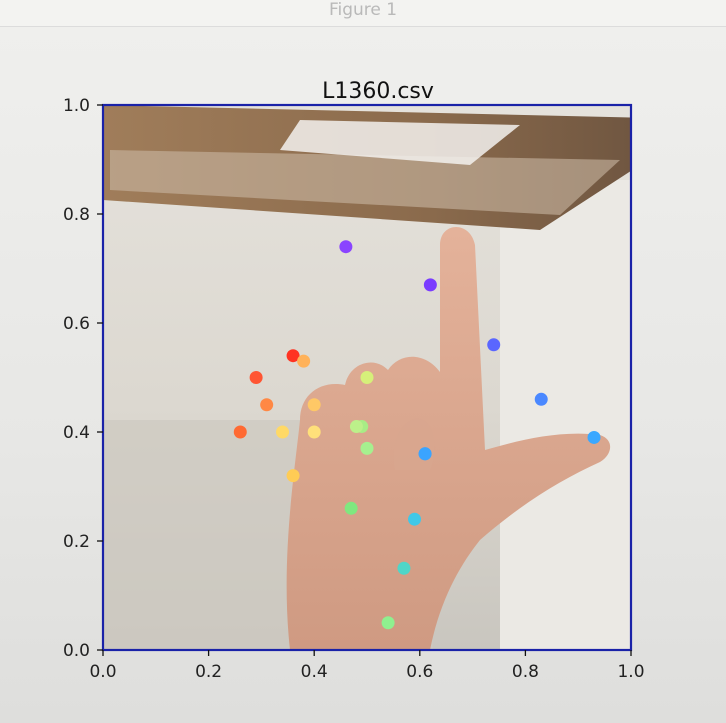 The image size is (726, 723). What do you see at coordinates (76, 433) in the screenshot?
I see `y-tick-label-2: 0.4` at bounding box center [76, 433].